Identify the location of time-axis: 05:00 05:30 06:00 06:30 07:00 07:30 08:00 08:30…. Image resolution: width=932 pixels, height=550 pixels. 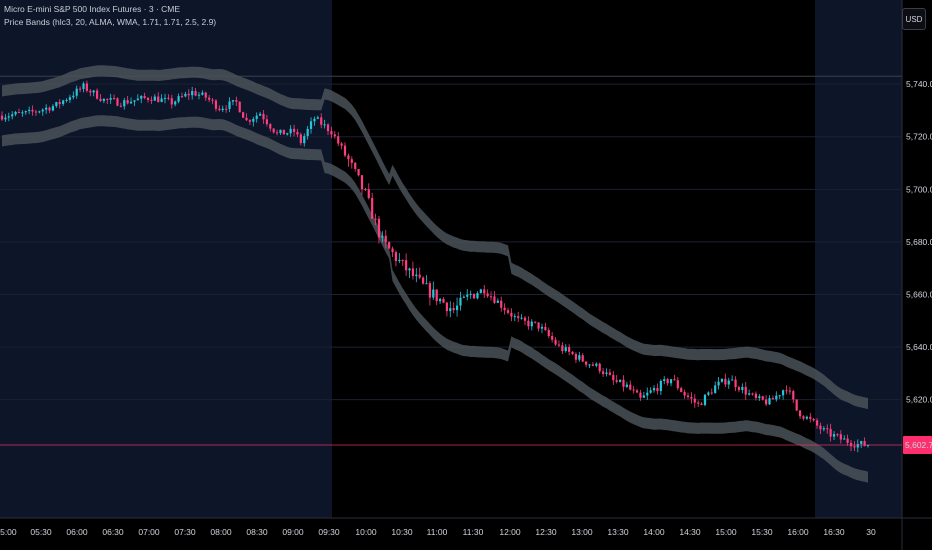
(438, 532).